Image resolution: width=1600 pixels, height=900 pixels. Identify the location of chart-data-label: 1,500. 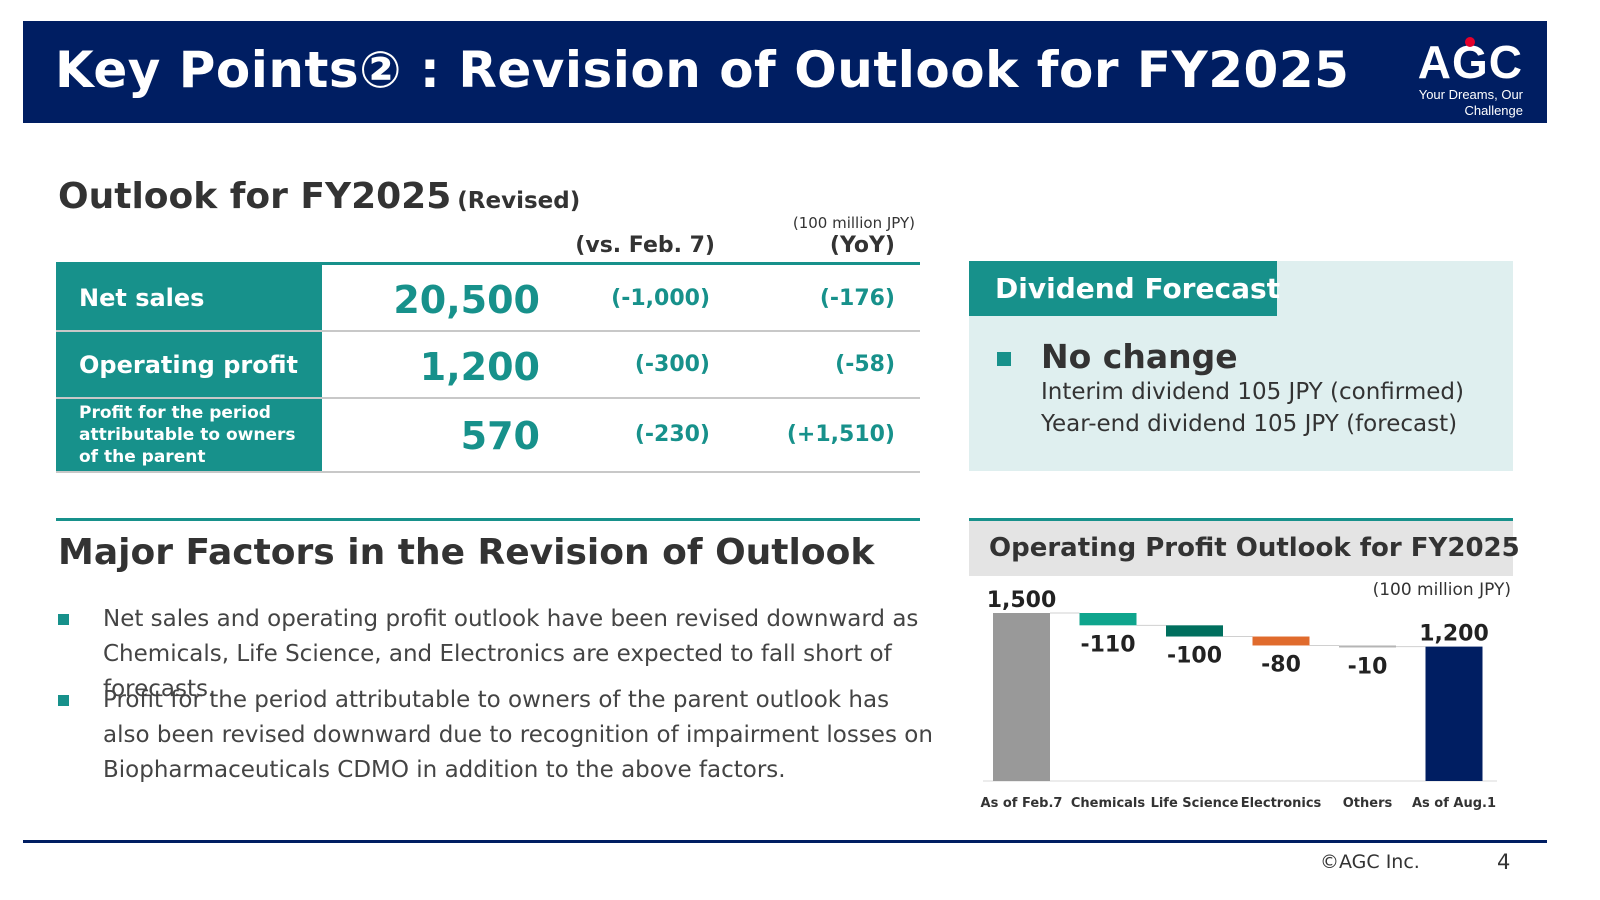
(1022, 600).